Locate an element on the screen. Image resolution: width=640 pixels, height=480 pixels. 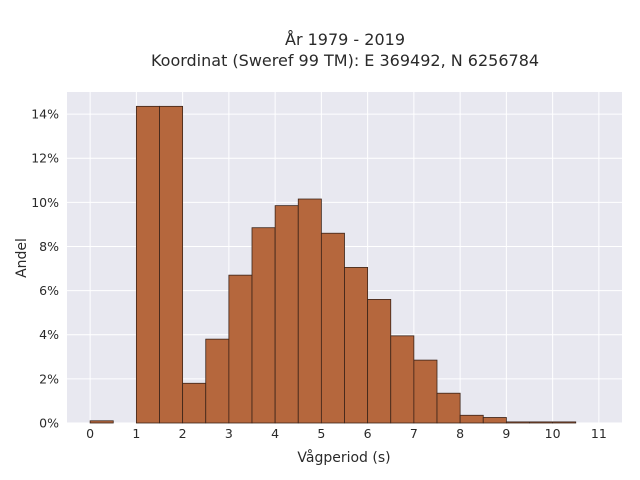
x-tick-label: 10 is located at coordinates (553, 433).